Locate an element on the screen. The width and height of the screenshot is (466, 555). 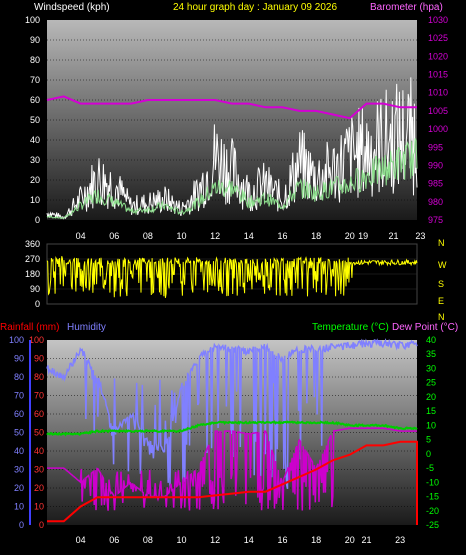
wind-x-tick-label: 20 is located at coordinates (350, 236).